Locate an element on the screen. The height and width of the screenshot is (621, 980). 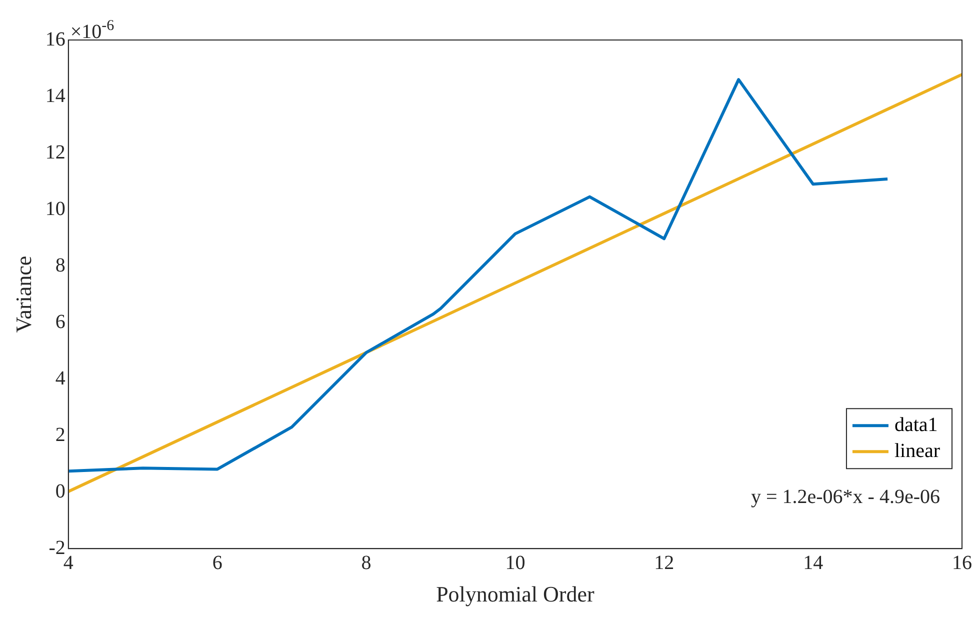
x-tick-label: 6 is located at coordinates (217, 563).